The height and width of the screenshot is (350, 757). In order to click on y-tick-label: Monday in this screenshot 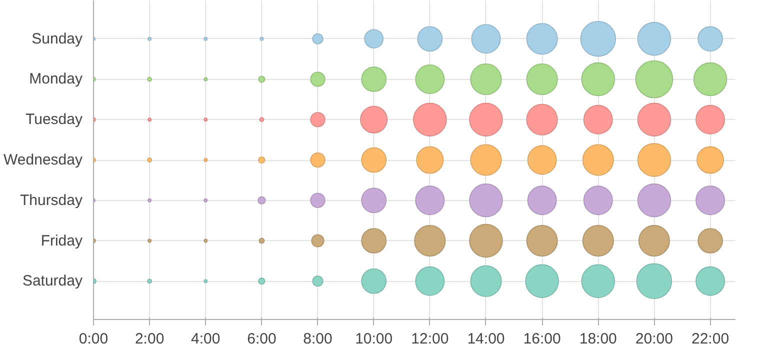, I will do `click(56, 79)`.